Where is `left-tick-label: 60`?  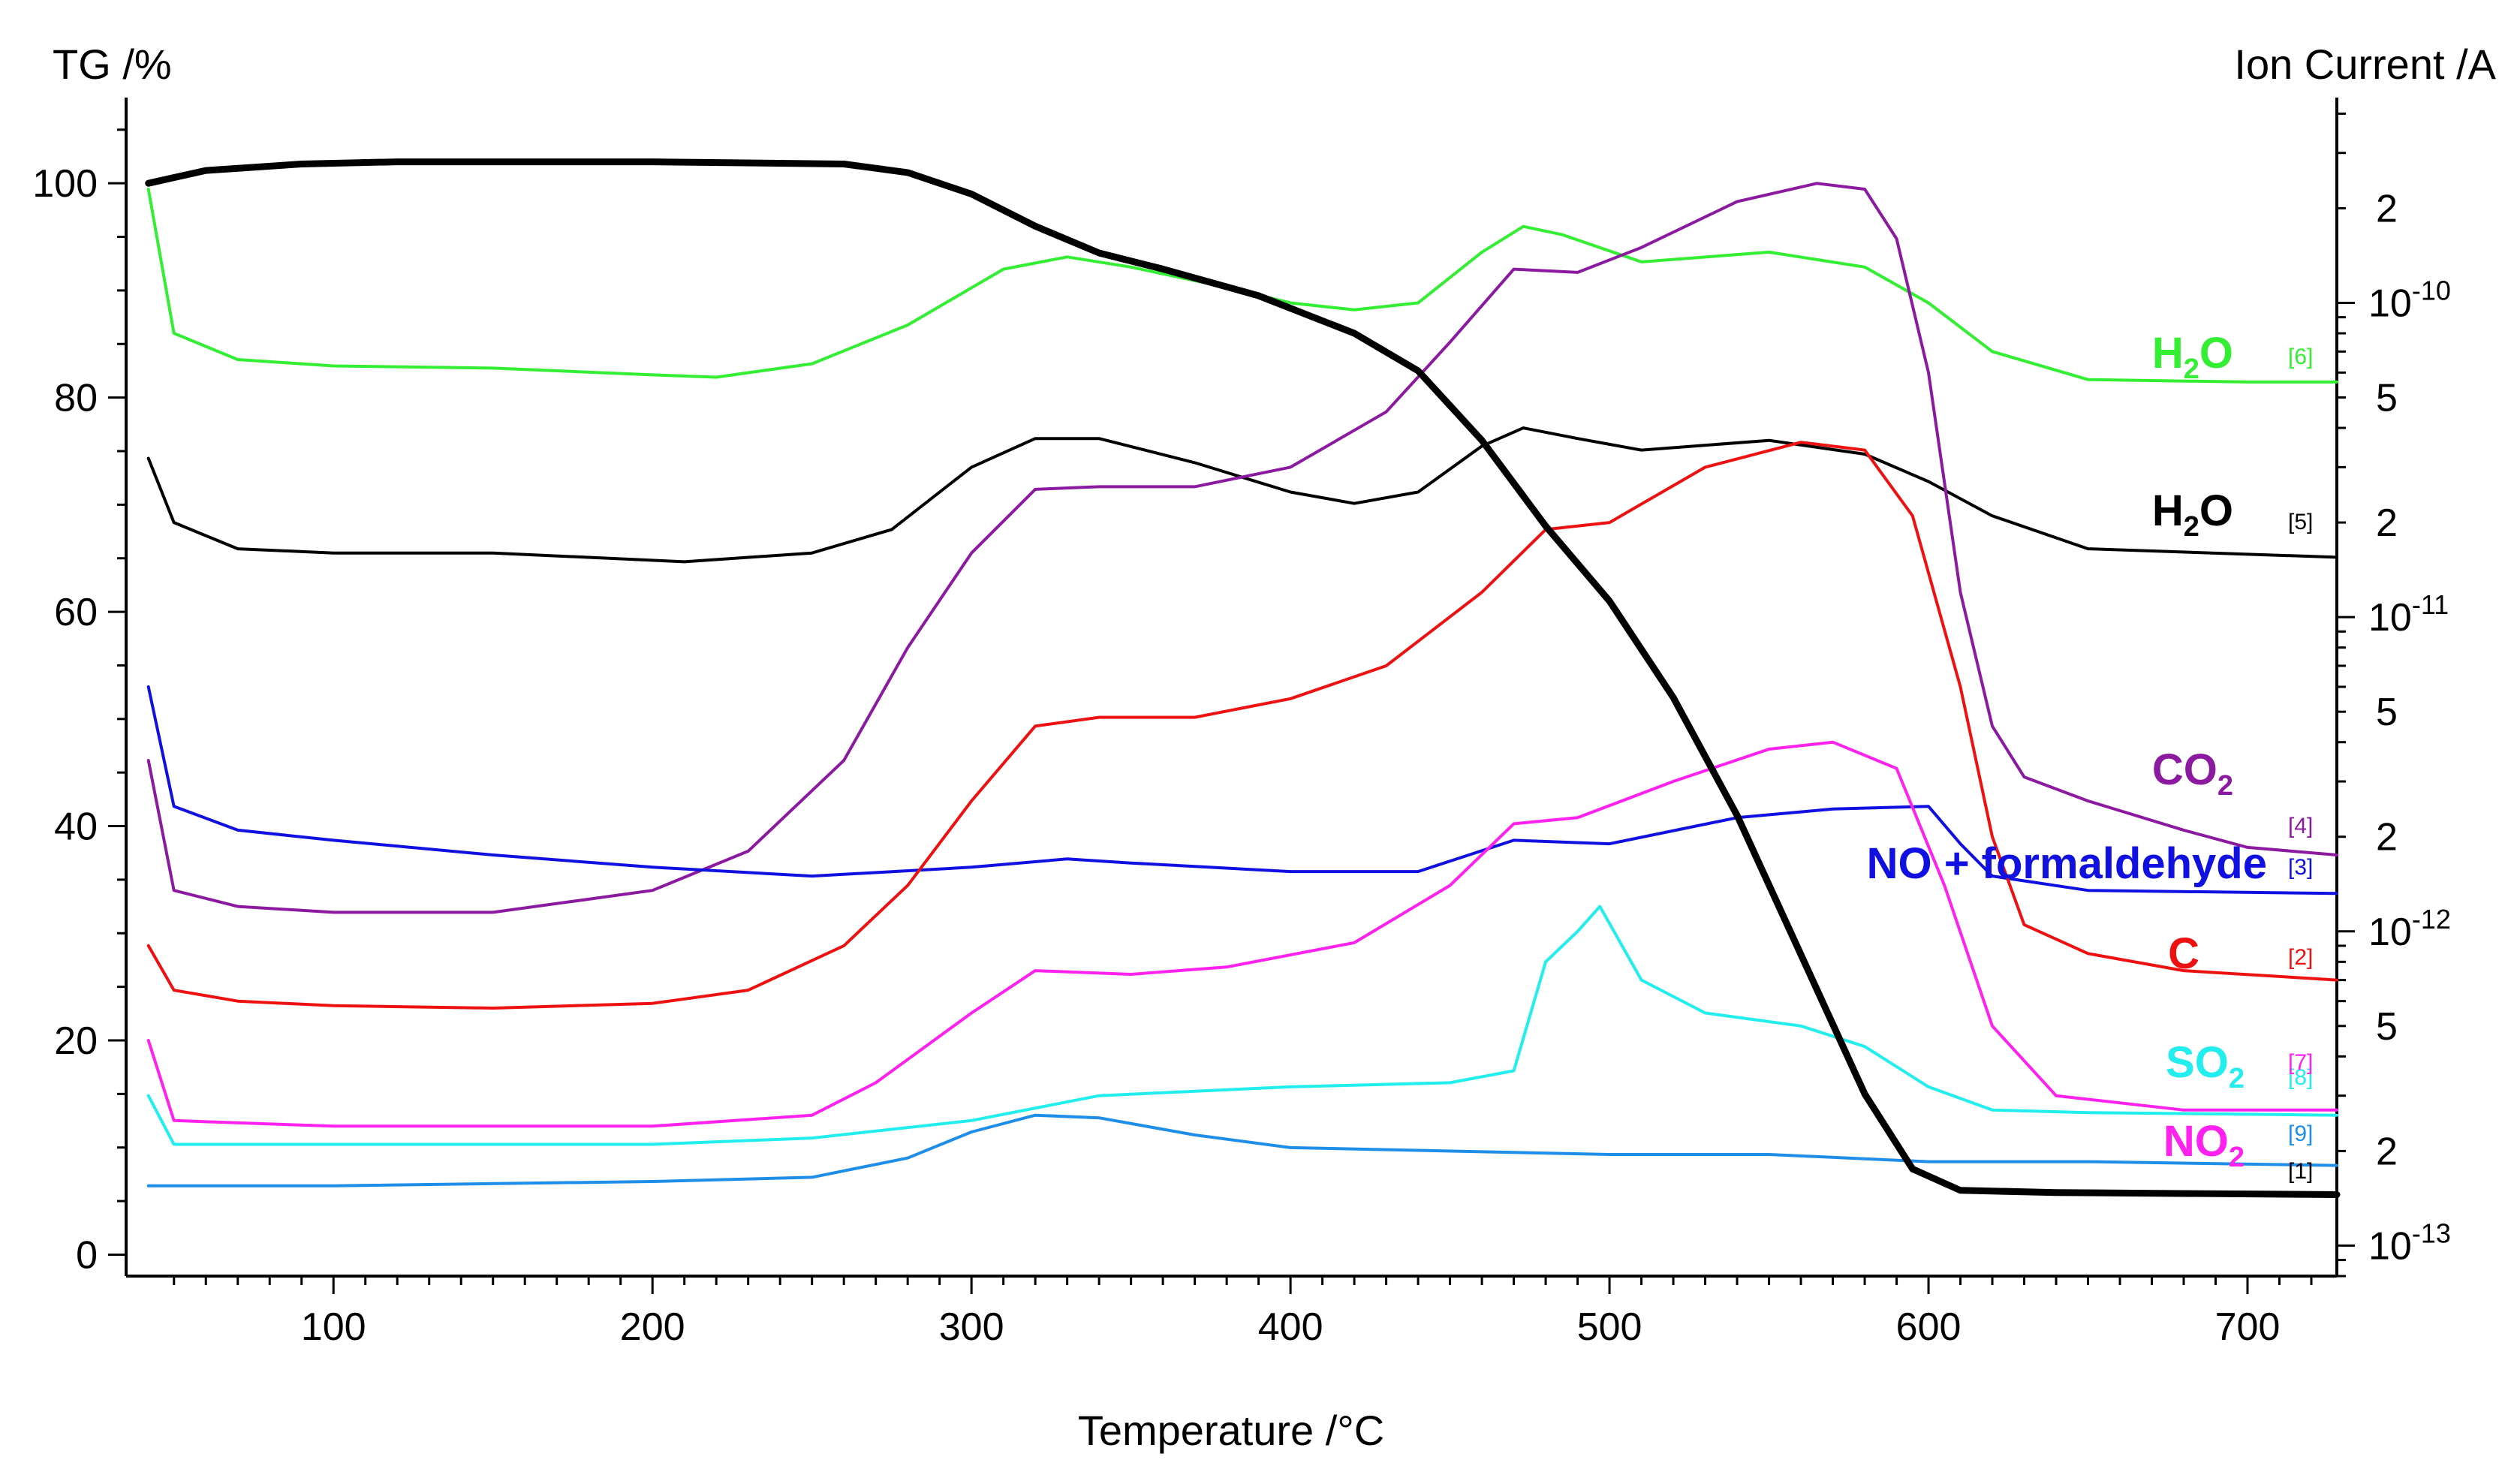
left-tick-label: 60 is located at coordinates (76, 612).